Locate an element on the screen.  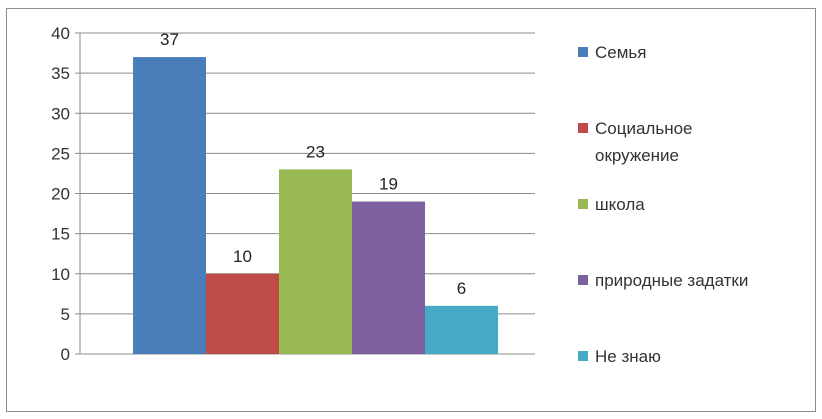
y-tick-label: 0 is located at coordinates (65, 354).